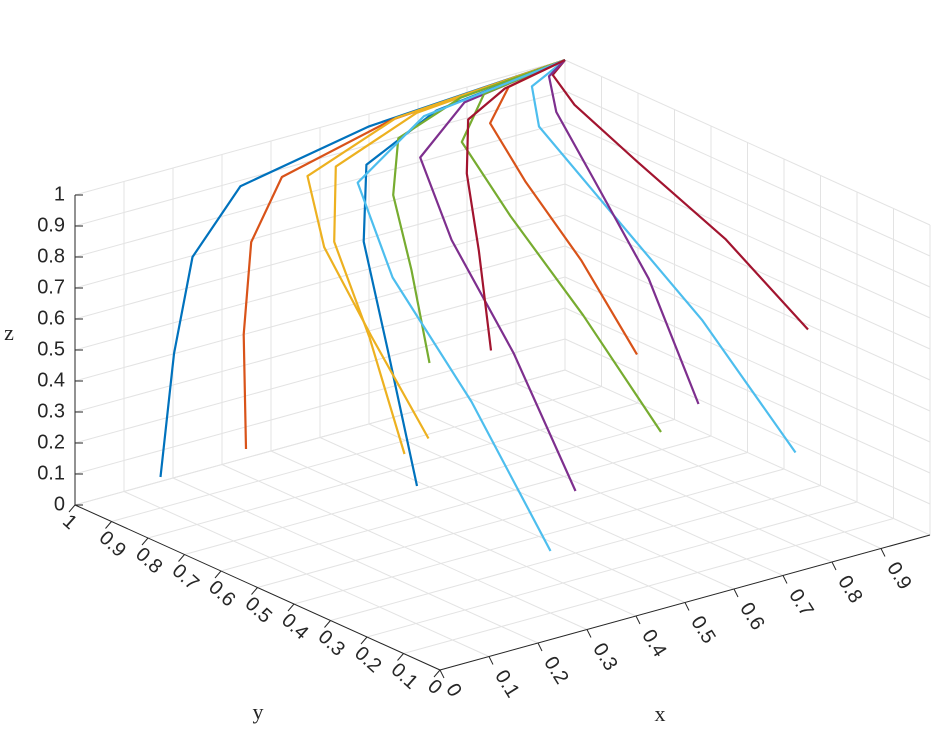 The width and height of the screenshot is (935, 730). What do you see at coordinates (51, 473) in the screenshot?
I see `z-tick-label: 0.1` at bounding box center [51, 473].